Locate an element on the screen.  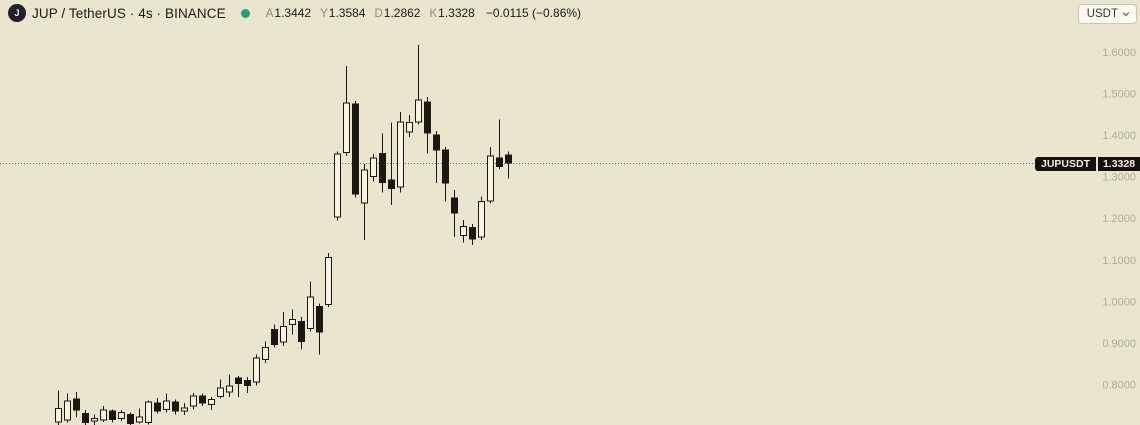
market-status-dot is located at coordinates (245, 13).